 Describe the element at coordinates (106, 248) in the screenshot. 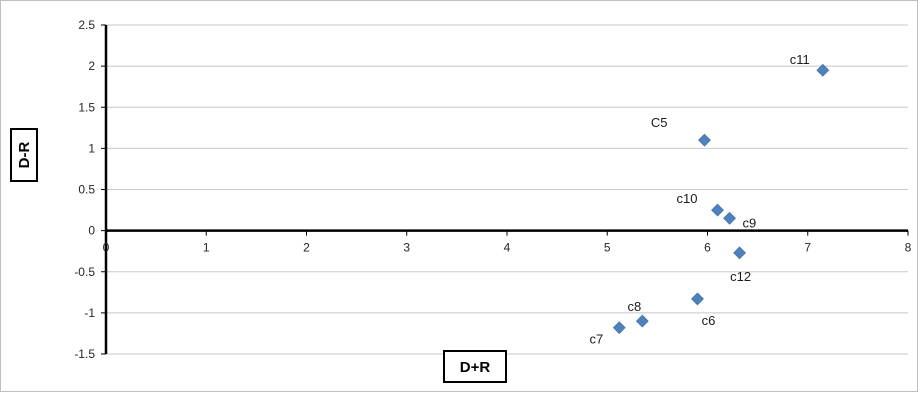

I see `x-tick-label: 0` at that location.